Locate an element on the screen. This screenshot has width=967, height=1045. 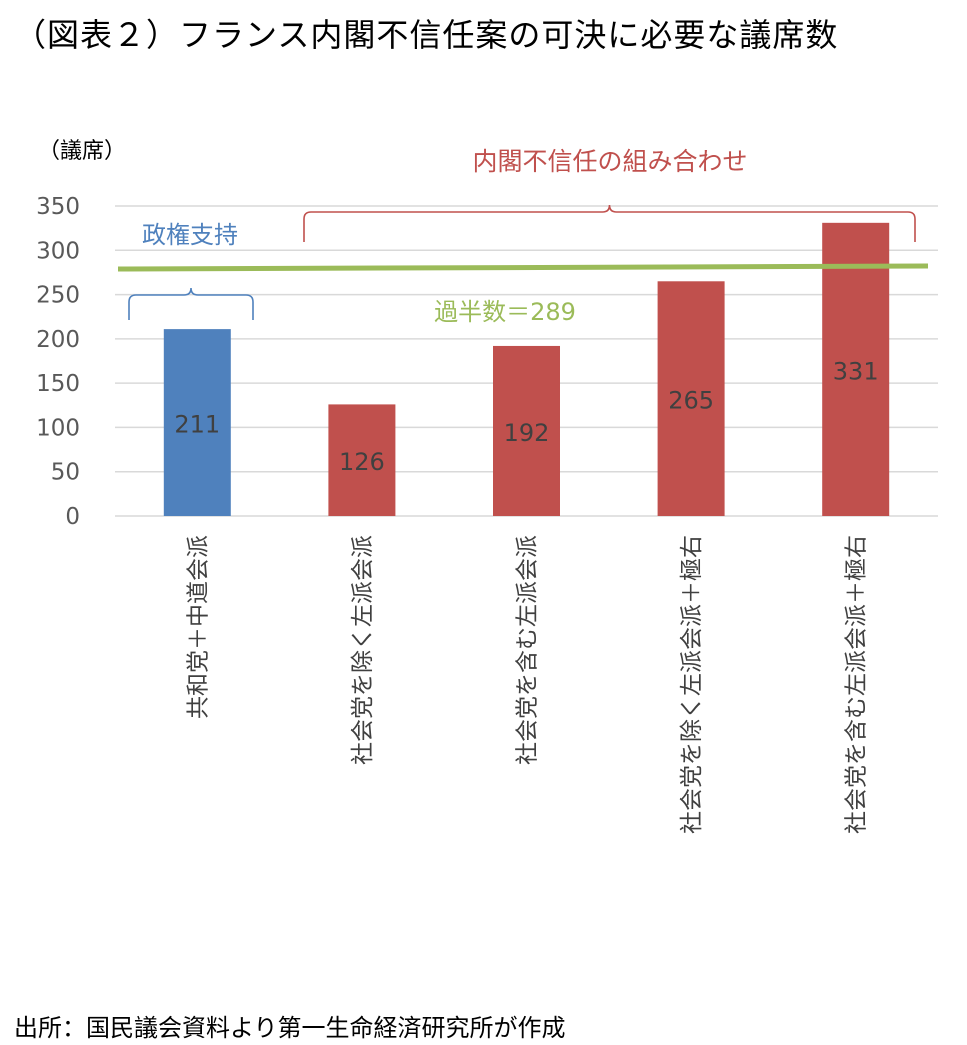
y-tick-label: 250 is located at coordinates (58, 296).